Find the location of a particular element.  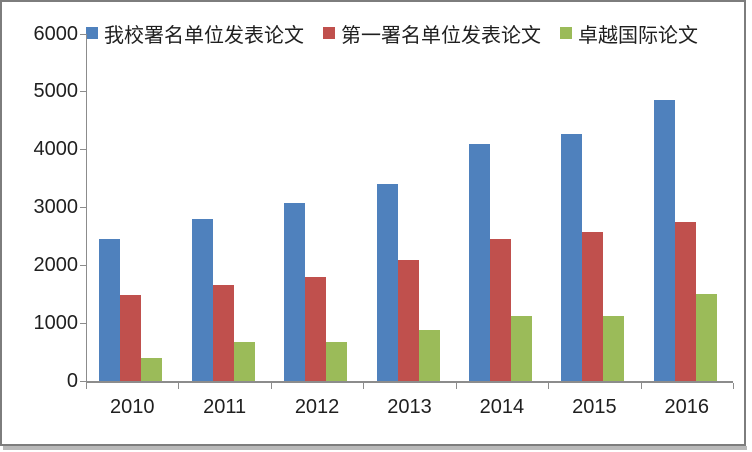

bar-2016-series0 is located at coordinates (664, 240).